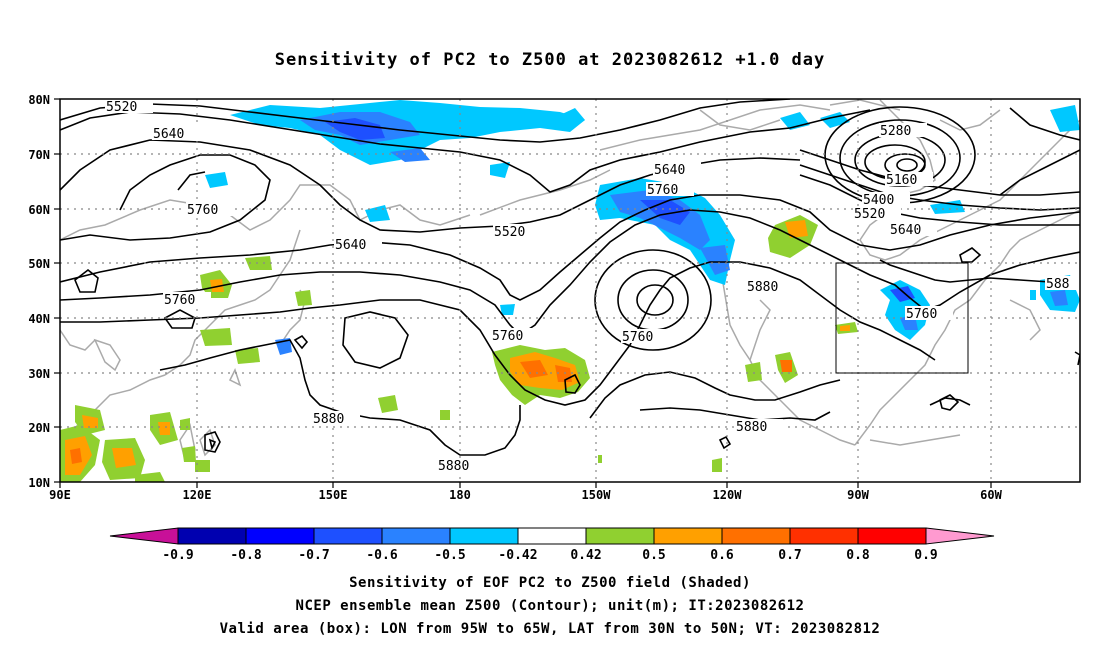 This screenshot has height=650, width=1100. I want to click on colorbar-label: 0.9, so click(925, 555).